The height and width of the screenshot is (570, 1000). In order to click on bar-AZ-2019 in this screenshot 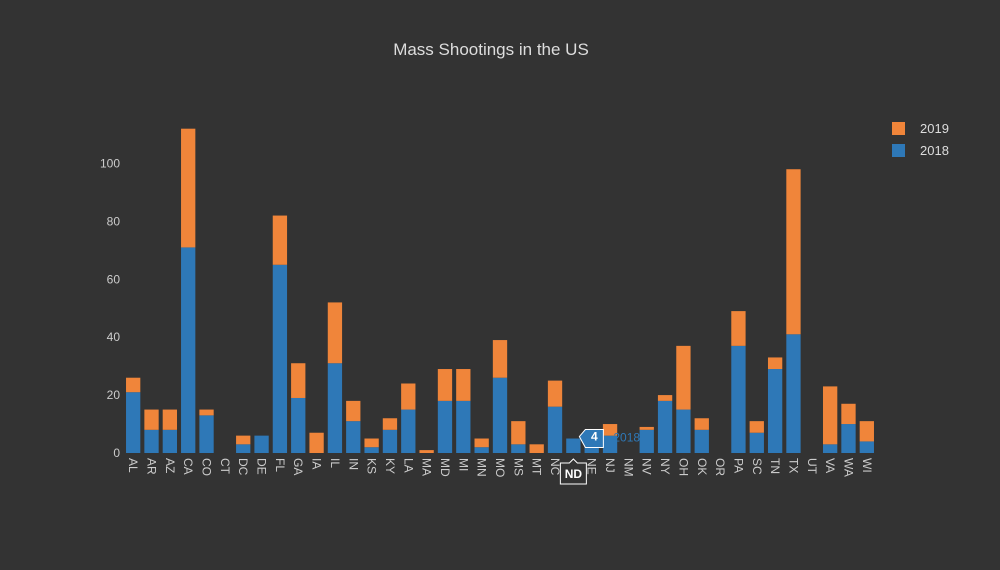, I will do `click(170, 419)`.